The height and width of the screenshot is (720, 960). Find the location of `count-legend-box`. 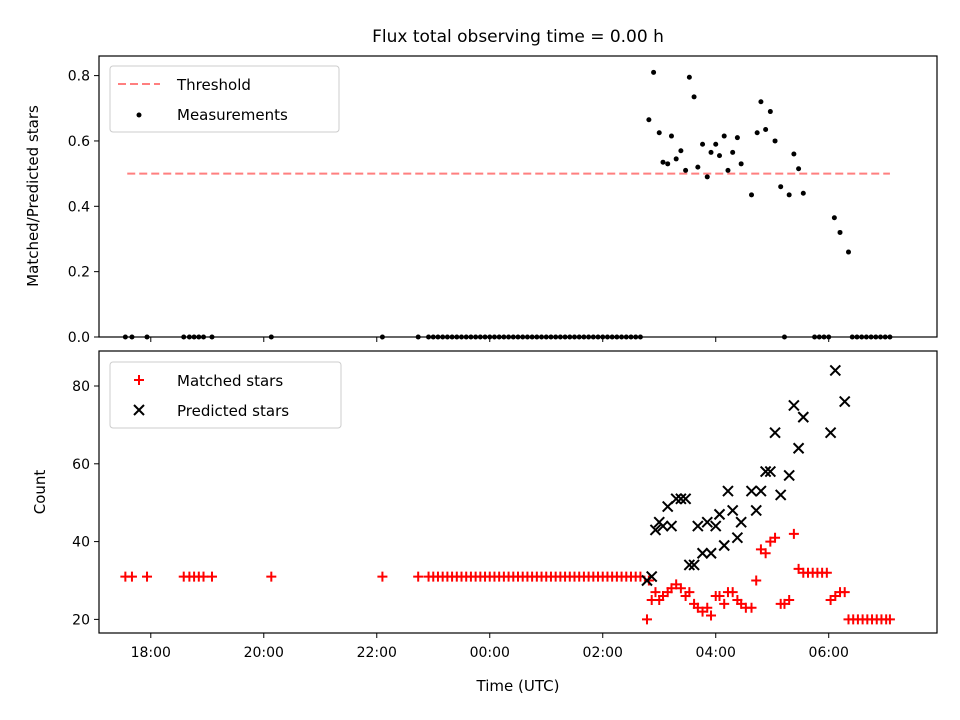

count-legend-box is located at coordinates (225, 395).